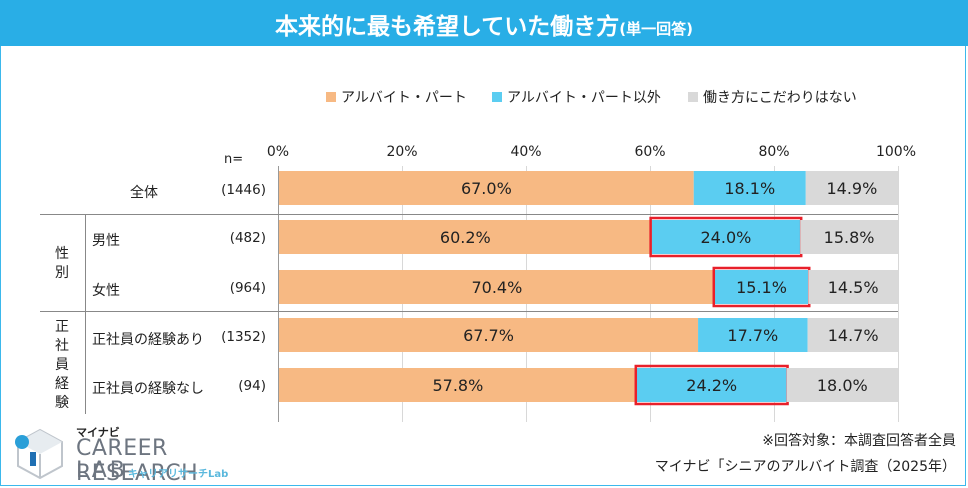 Image resolution: width=968 pixels, height=488 pixels. I want to click on tick-label: 40%, so click(526, 152).